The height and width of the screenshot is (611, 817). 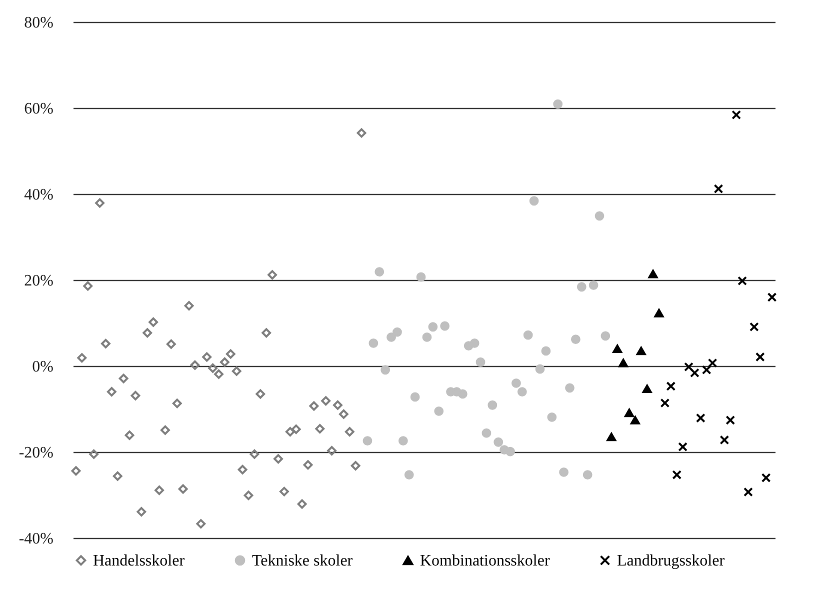 I want to click on legend-label: Tekniske skoler, so click(x=303, y=561).